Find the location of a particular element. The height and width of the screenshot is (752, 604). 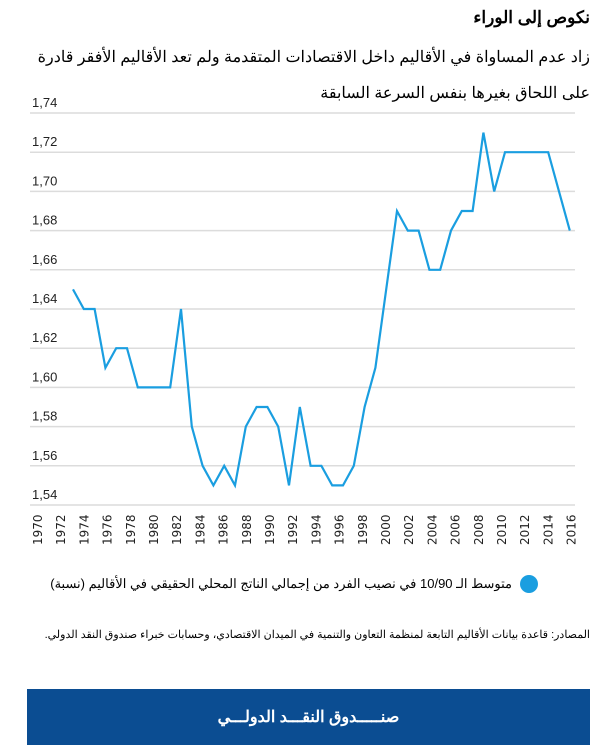

y-tick-label: 1,74 is located at coordinates (44, 102).